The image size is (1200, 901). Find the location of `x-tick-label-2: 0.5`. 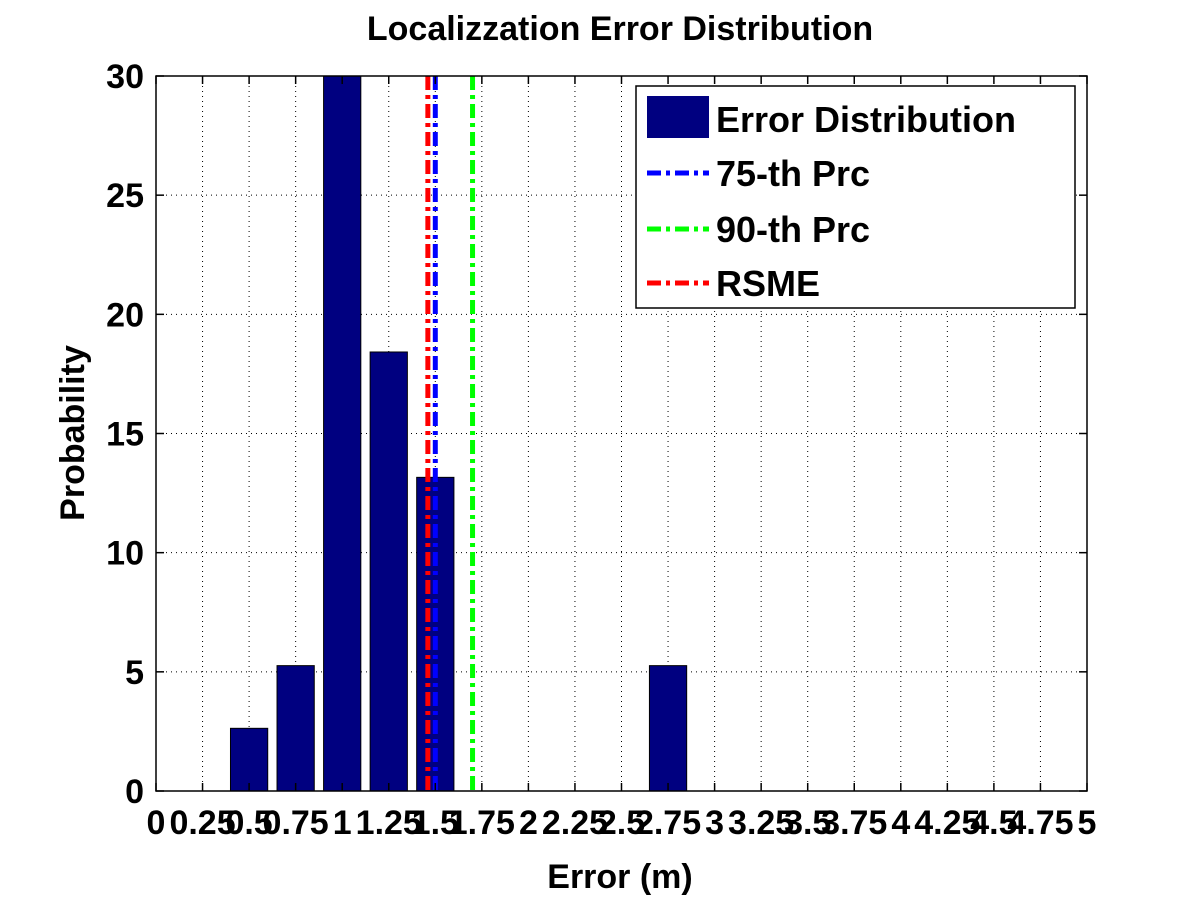

x-tick-label-2: 0.5 is located at coordinates (248, 823).